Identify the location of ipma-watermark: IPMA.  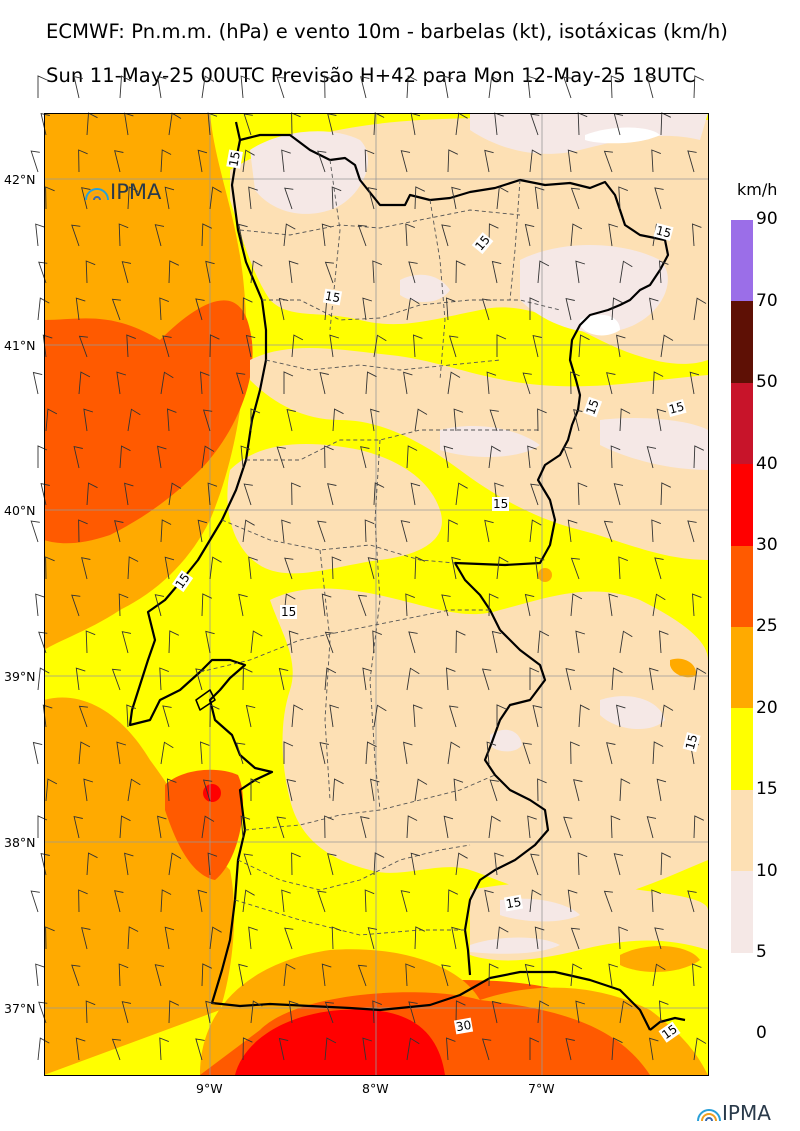
(122, 192).